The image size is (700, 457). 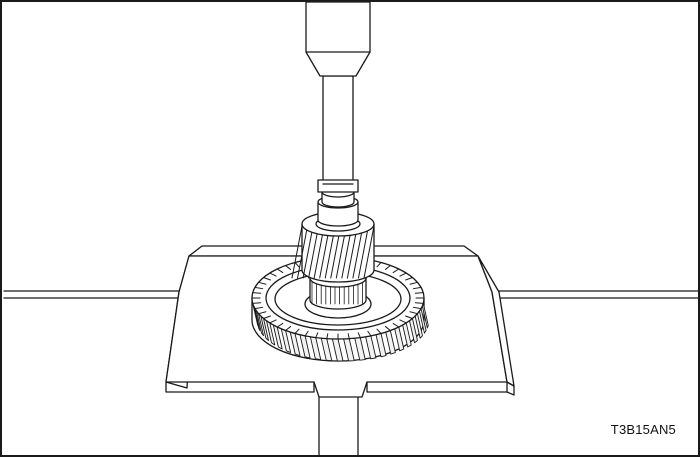 I want to click on press-head, so click(x=338, y=39).